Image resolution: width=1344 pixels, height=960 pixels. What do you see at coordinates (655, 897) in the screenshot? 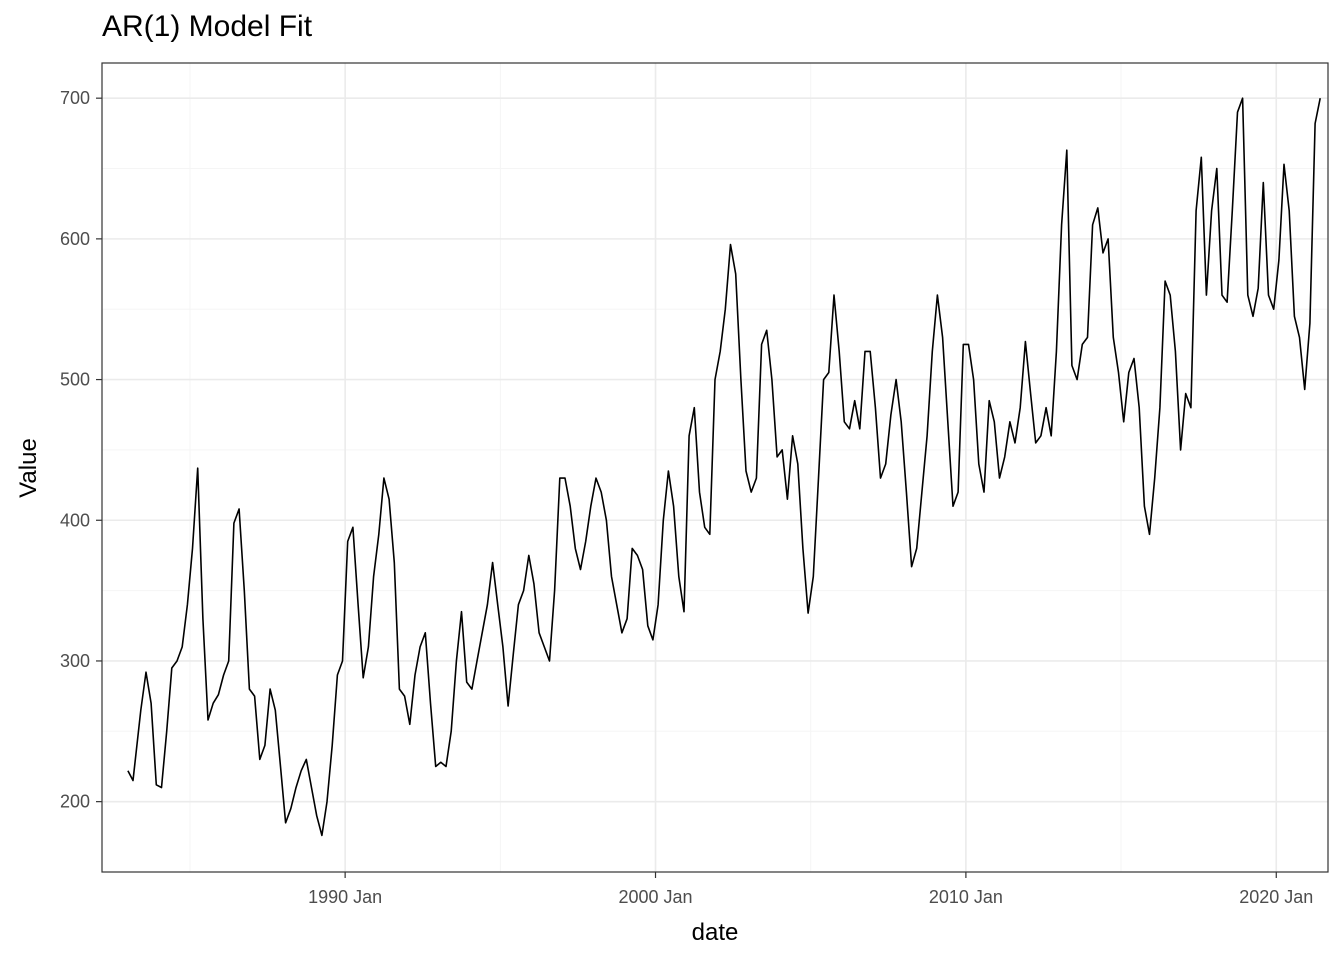
I see `x-tick-label: 2000 Jan` at bounding box center [655, 897].